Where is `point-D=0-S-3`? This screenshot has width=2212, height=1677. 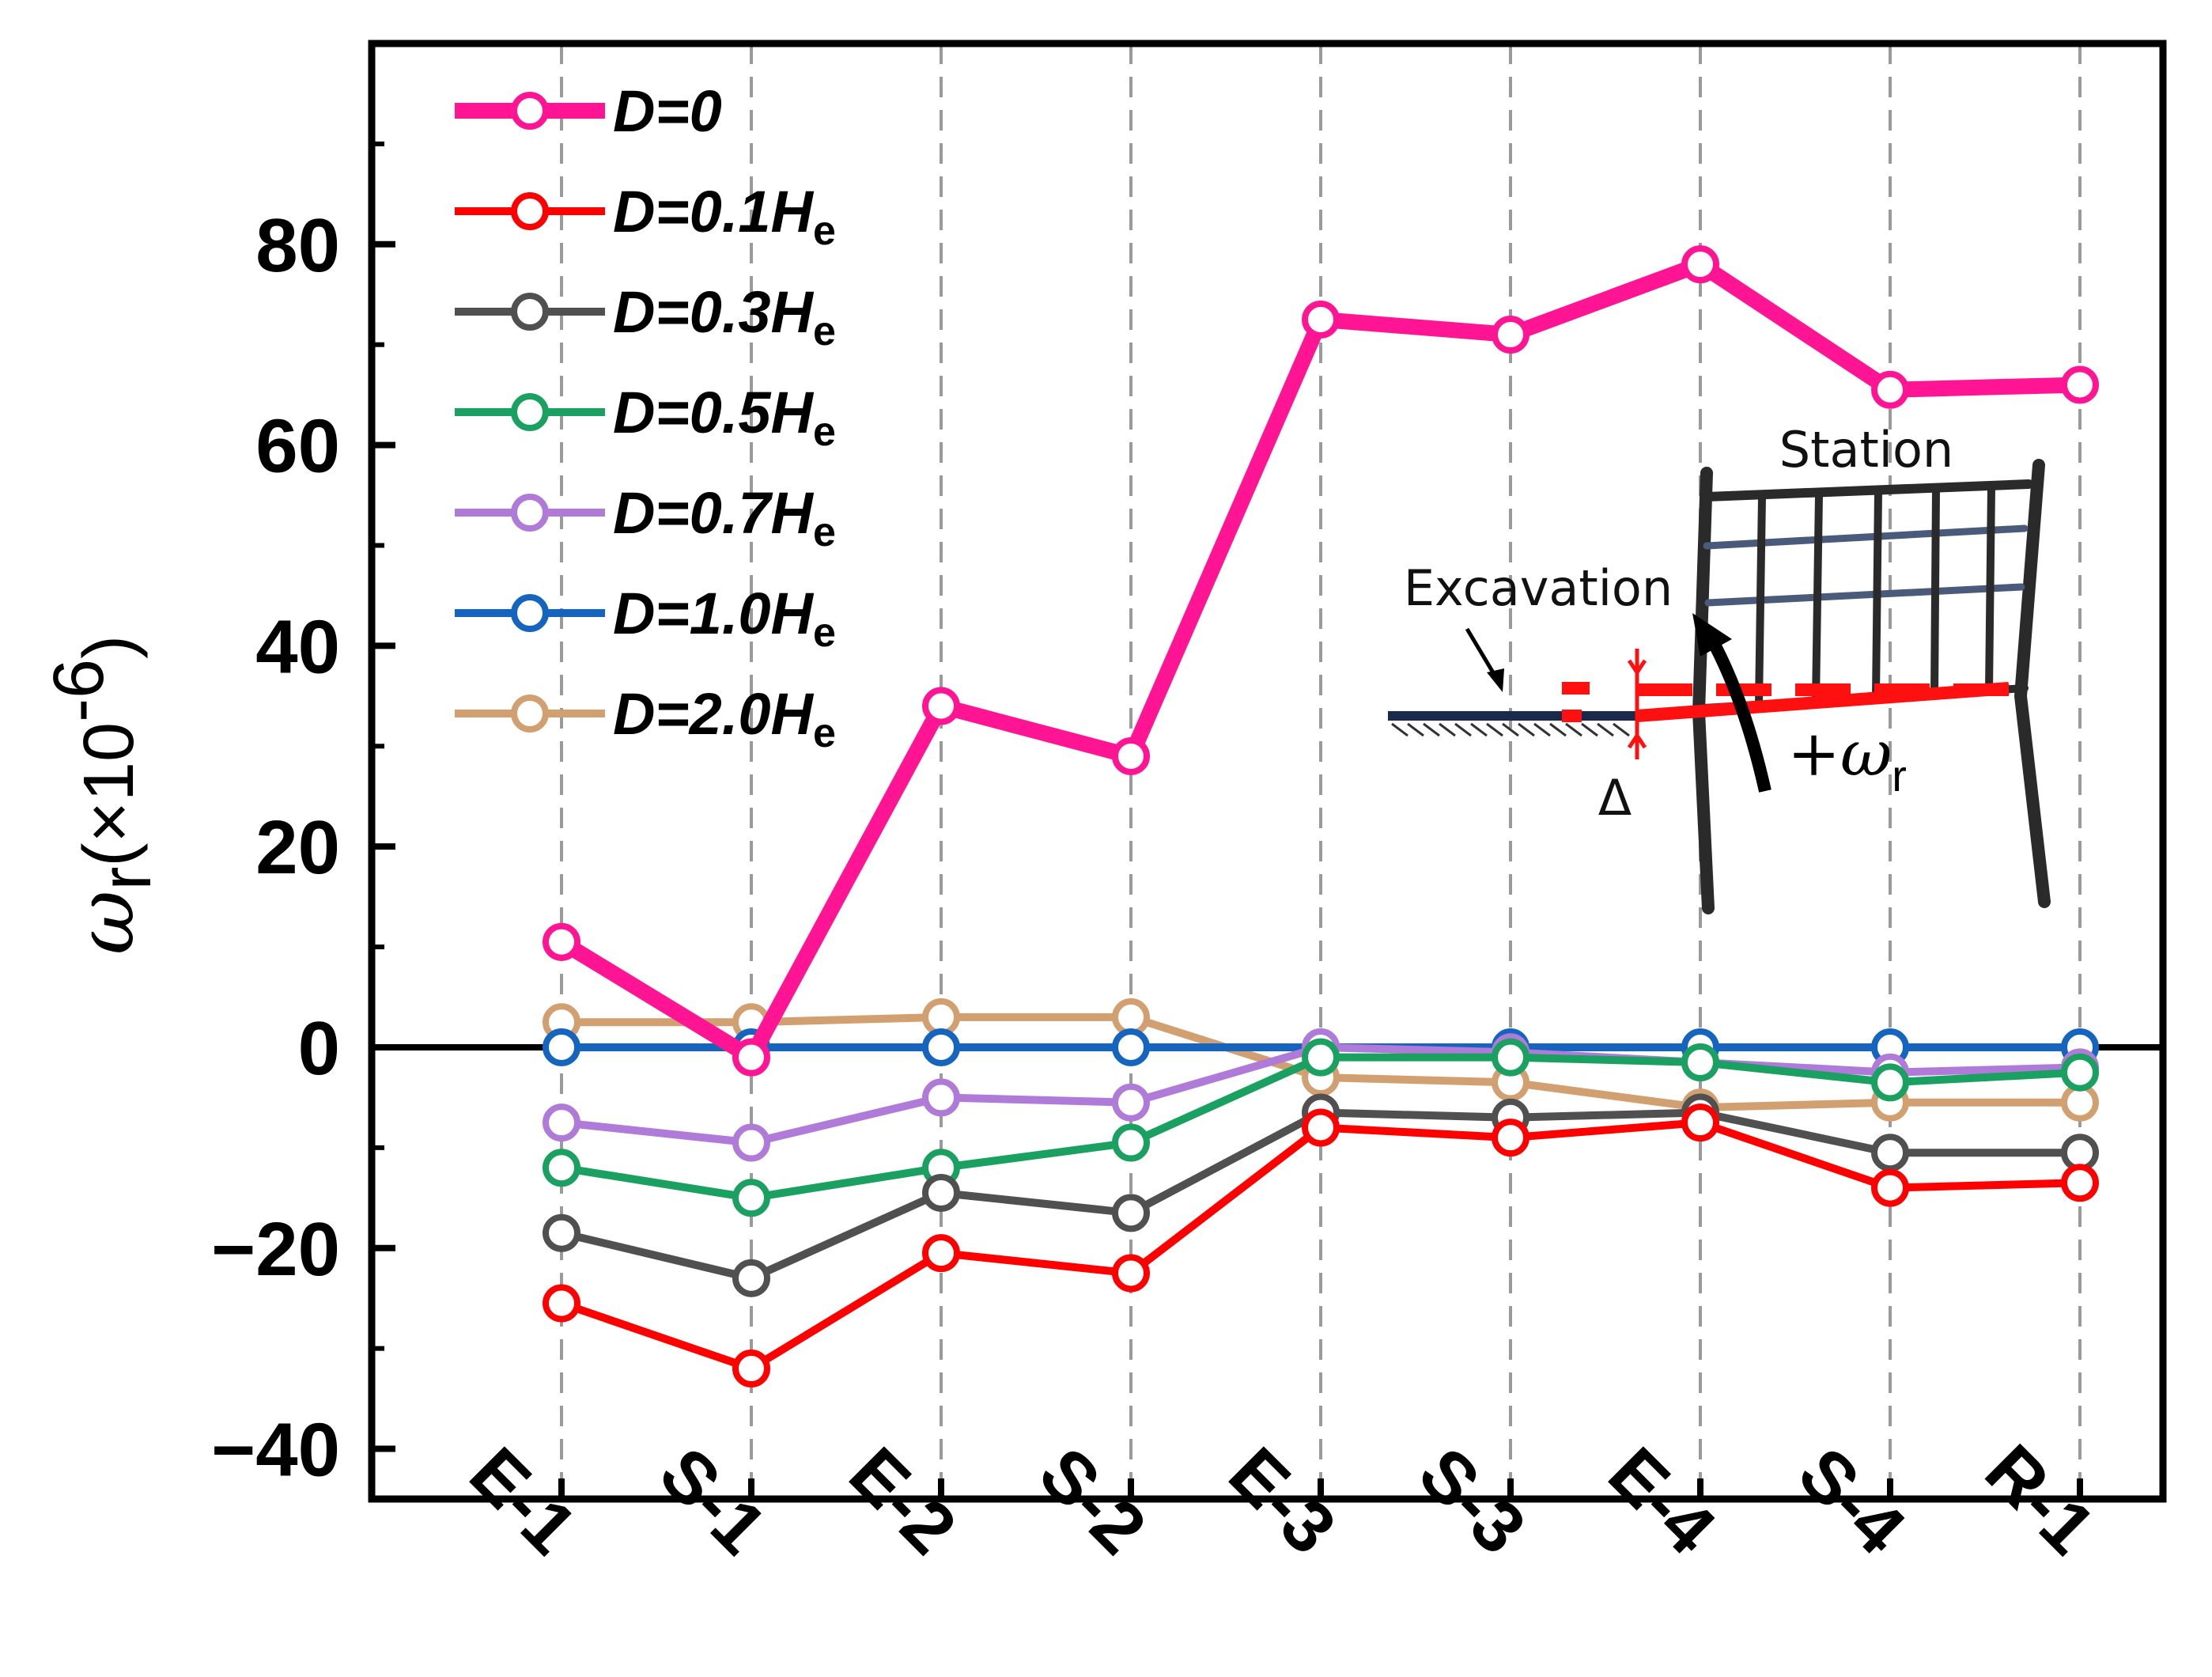 point-D=0-S-3 is located at coordinates (1511, 335).